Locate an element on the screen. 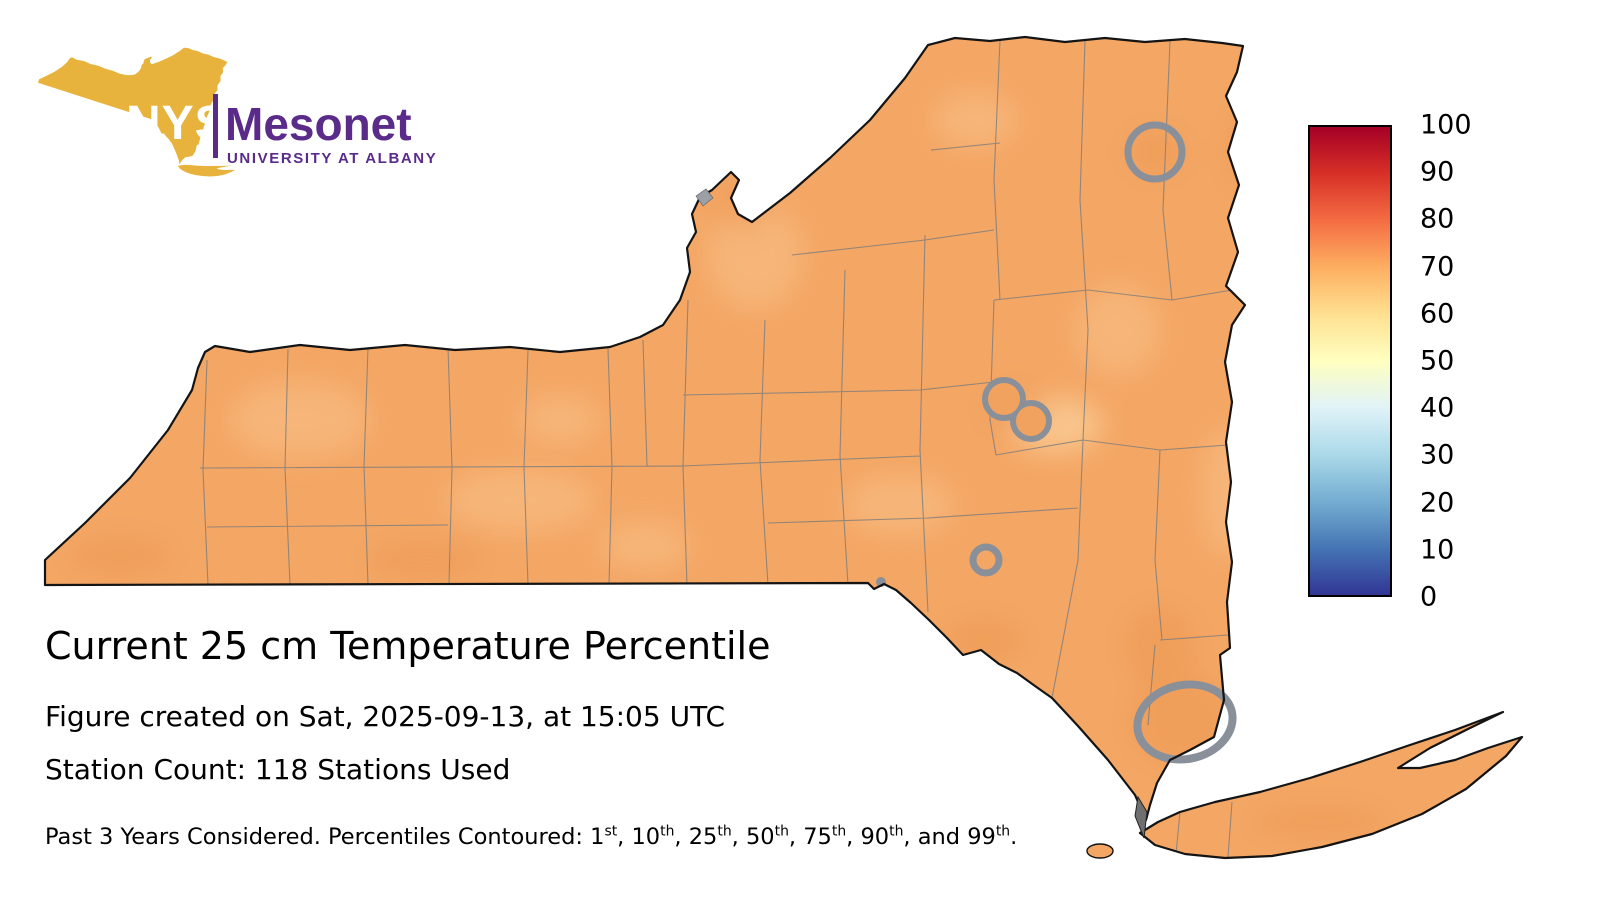 The height and width of the screenshot is (900, 1600). station-count-text: Station Count: 118 Stations Used is located at coordinates (278, 769).